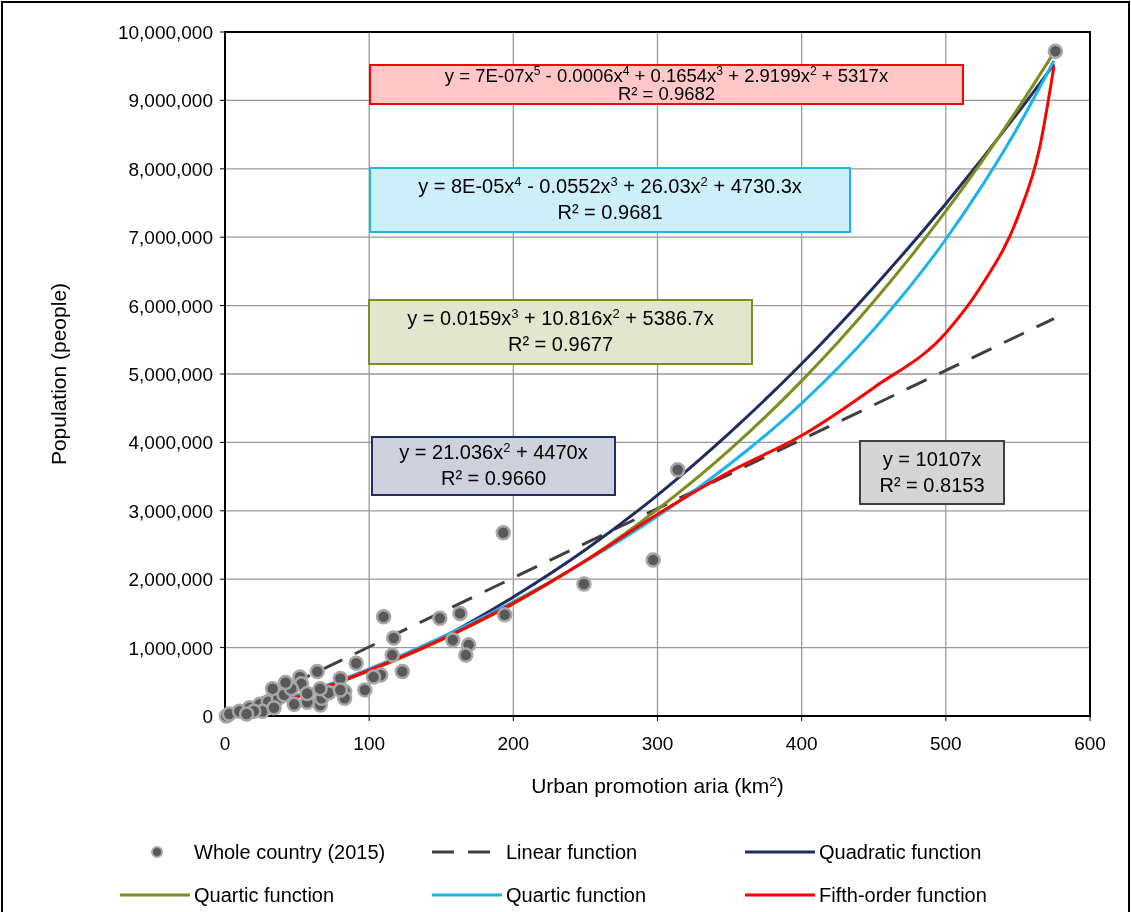 This screenshot has height=912, width=1131. I want to click on legend-label: Linear function, so click(572, 852).